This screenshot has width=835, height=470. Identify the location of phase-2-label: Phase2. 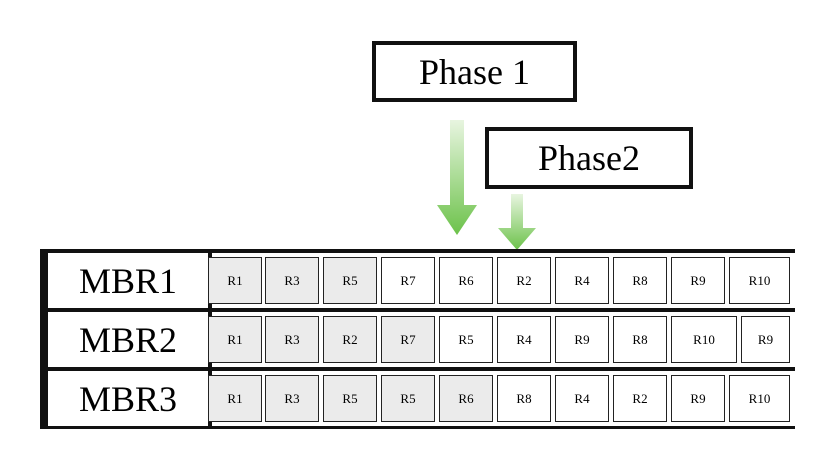
(589, 158).